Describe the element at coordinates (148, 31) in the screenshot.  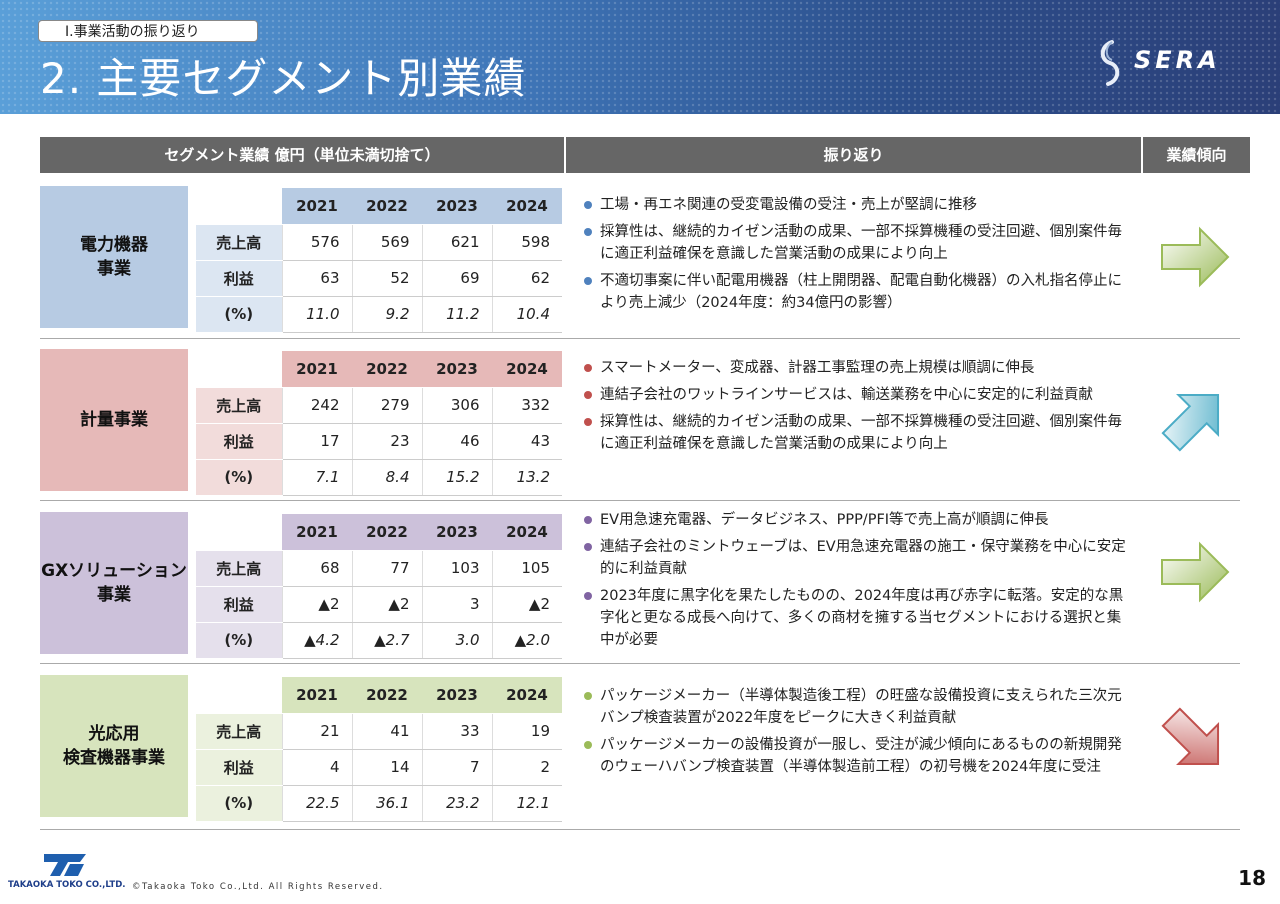
I see `section-tag: Ⅰ.事業活動の振り返り` at that location.